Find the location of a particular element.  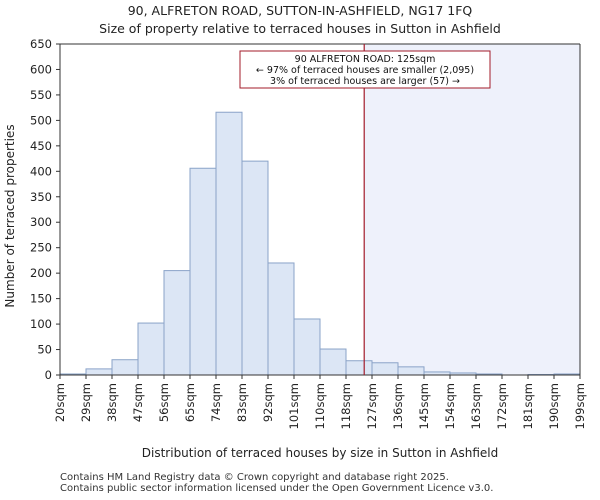

x-tick-label-47sqm: 47sqm is located at coordinates (138, 402).